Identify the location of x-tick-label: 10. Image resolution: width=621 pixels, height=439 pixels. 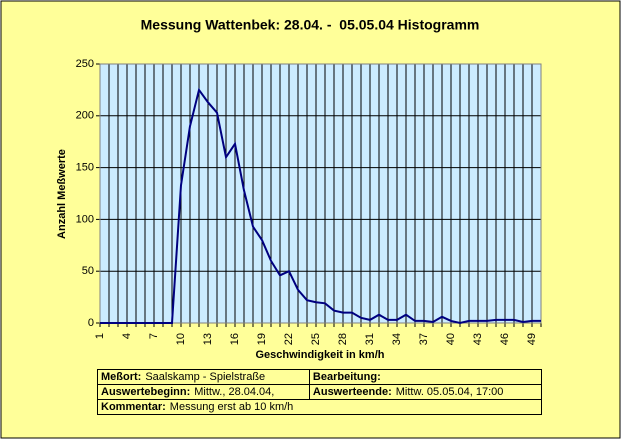
(181, 339).